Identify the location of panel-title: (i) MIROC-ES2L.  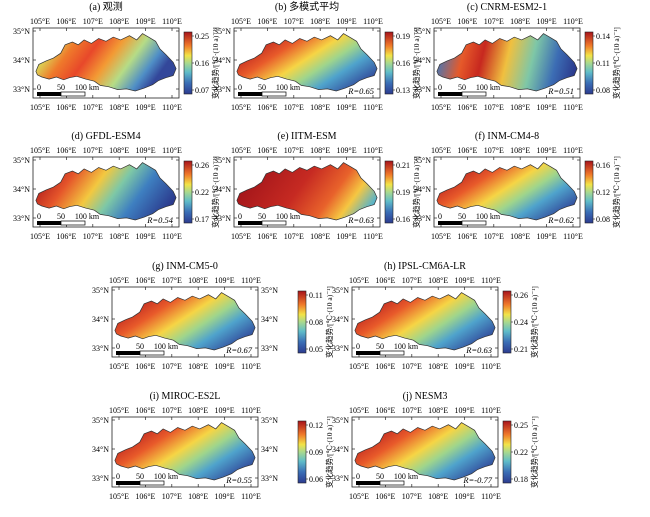
(185, 396).